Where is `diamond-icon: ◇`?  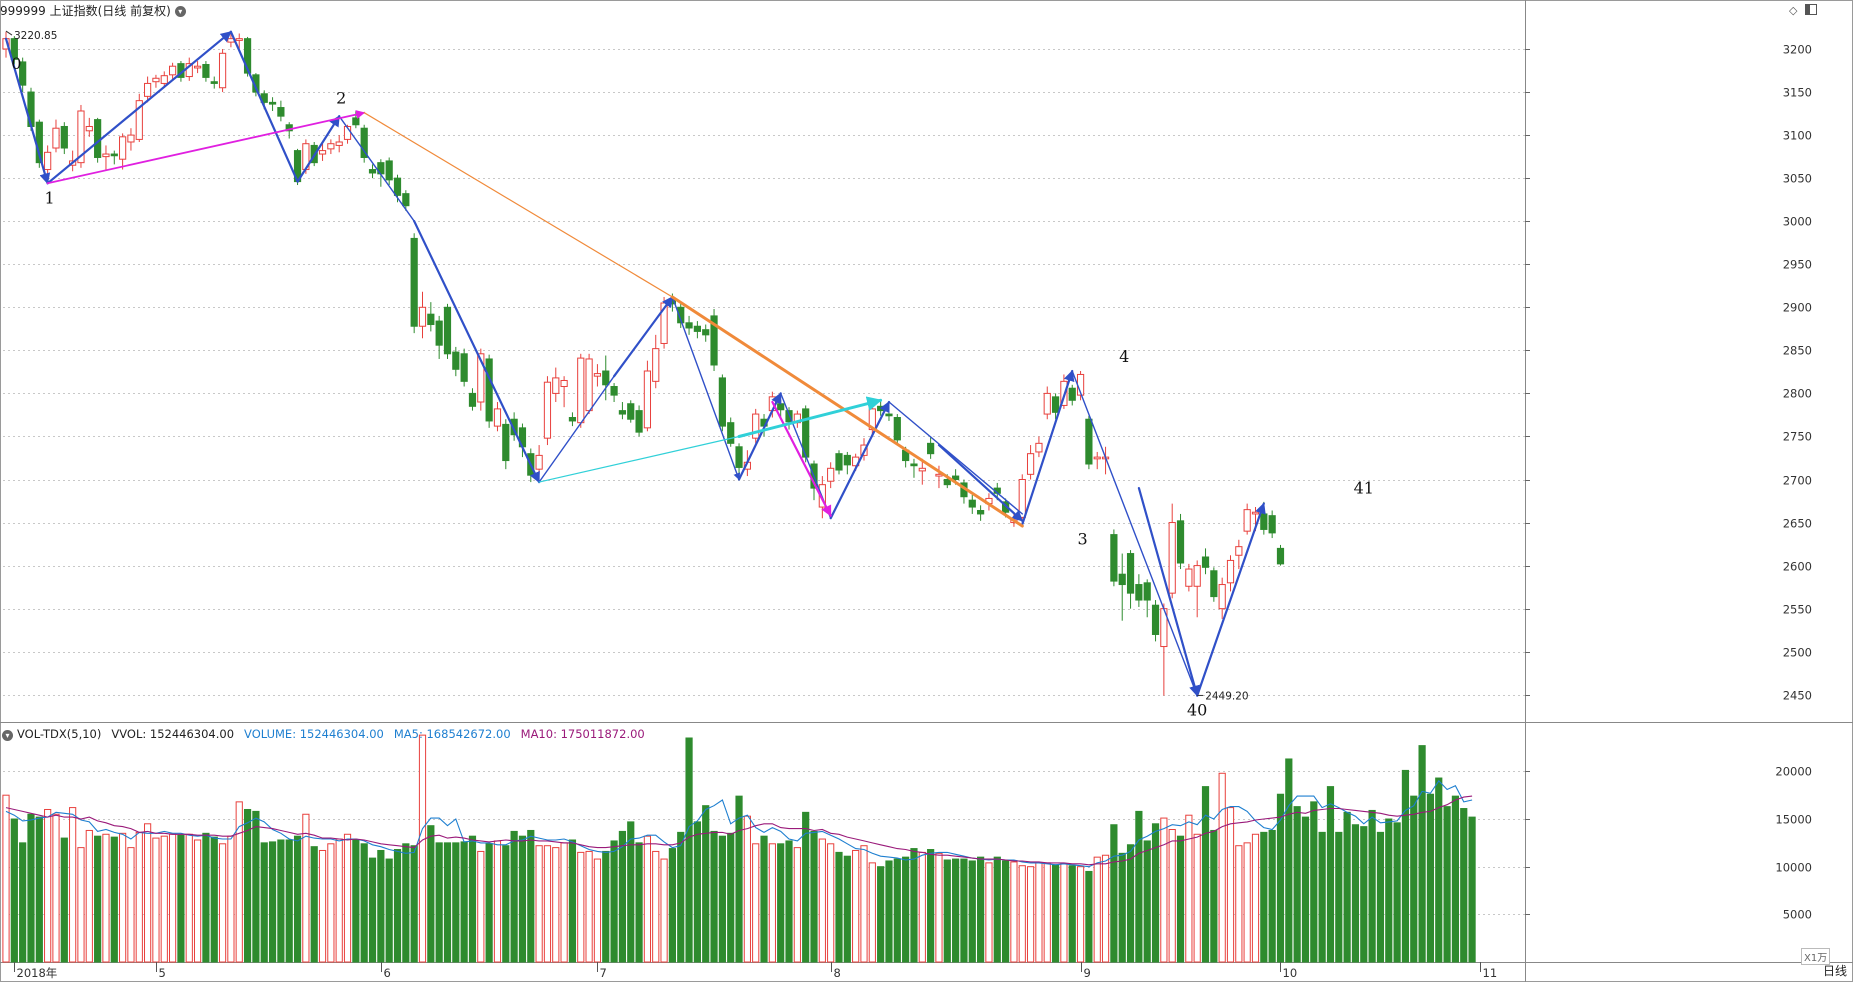
diamond-icon: ◇ is located at coordinates (1793, 10).